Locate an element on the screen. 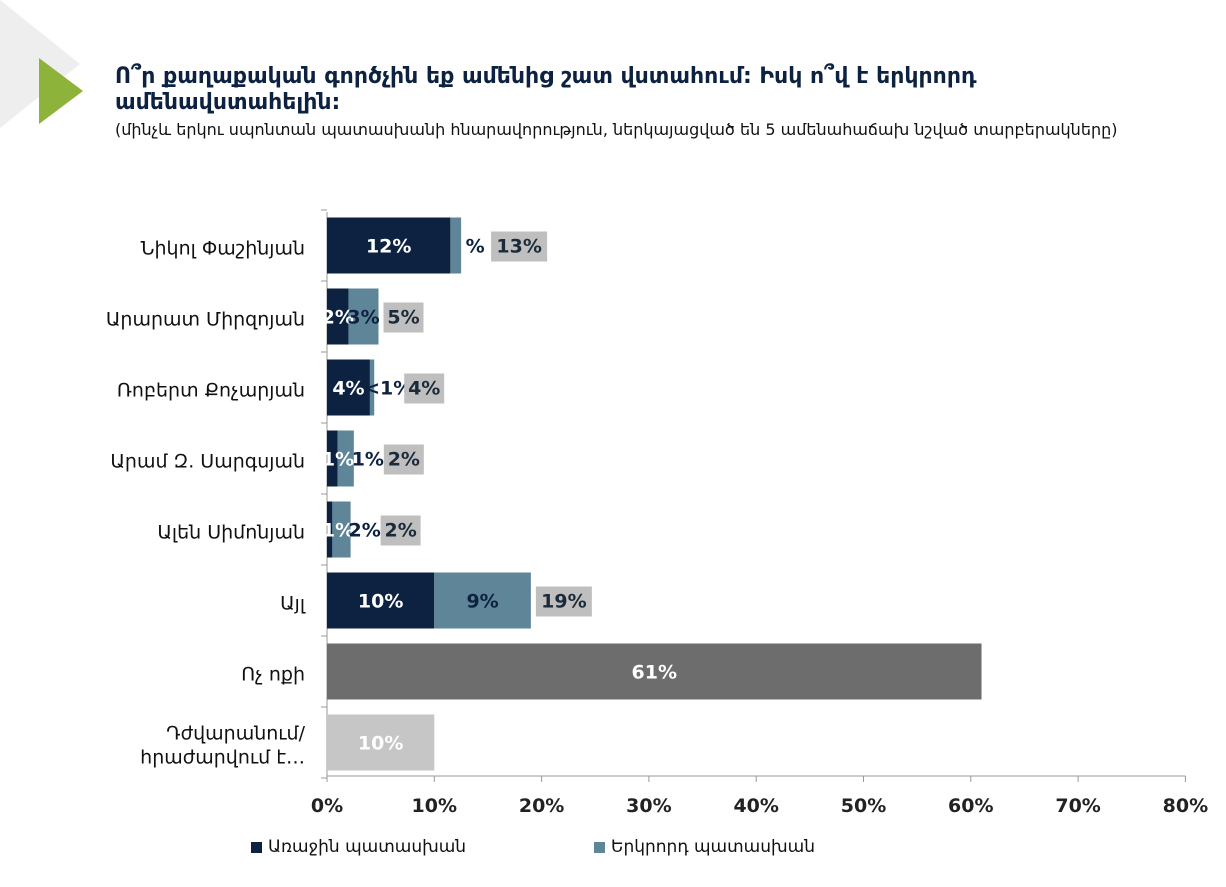 The width and height of the screenshot is (1226, 887). data-label-first: 4% is located at coordinates (348, 389).